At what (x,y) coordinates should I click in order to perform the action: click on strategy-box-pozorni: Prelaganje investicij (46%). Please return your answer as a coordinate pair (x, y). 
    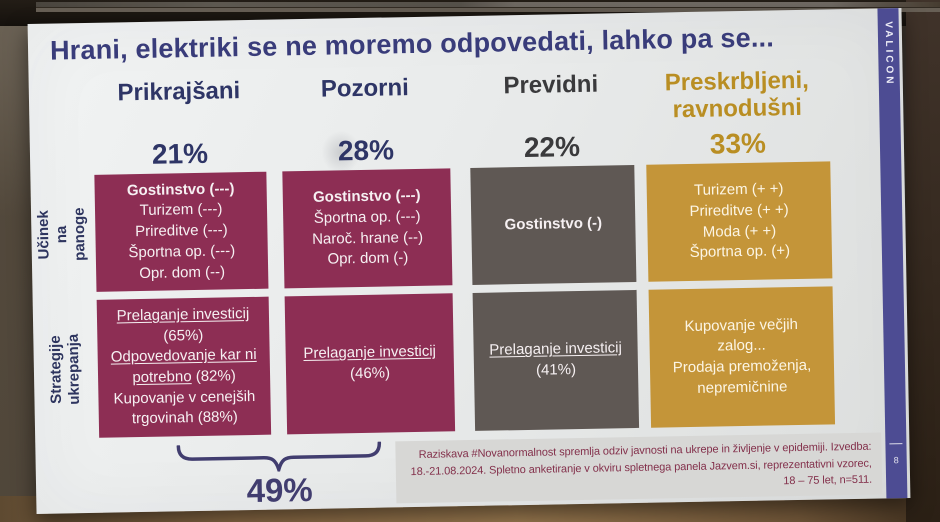
    Looking at the image, I should click on (370, 364).